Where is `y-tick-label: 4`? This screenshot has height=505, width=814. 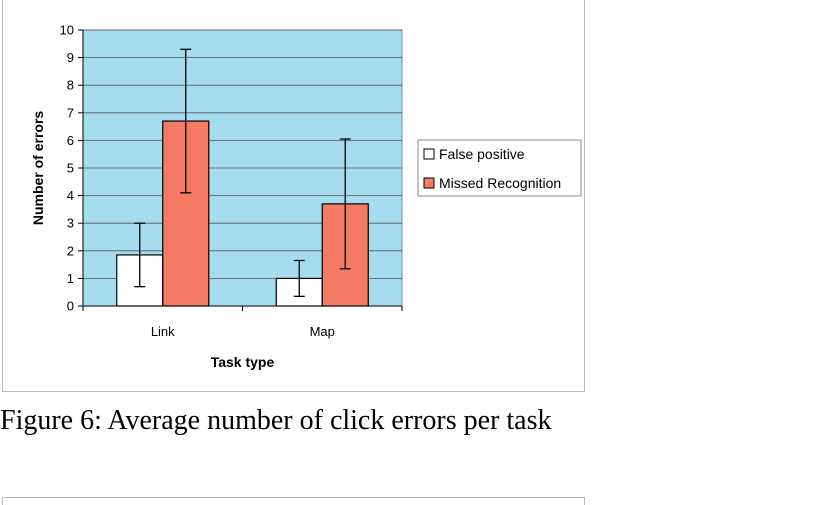 y-tick-label: 4 is located at coordinates (70, 195).